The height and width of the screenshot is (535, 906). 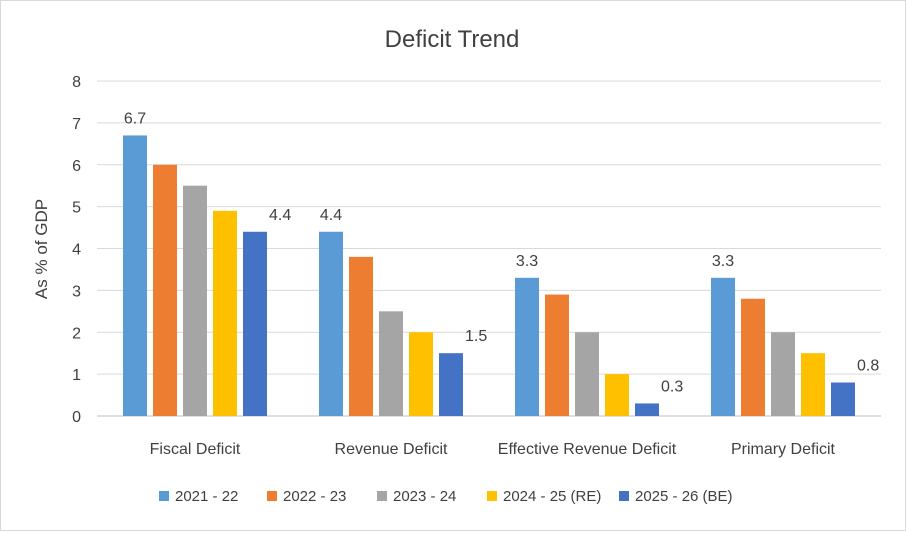 I want to click on legend-item: 2025 - 26 (BE), so click(x=676, y=496).